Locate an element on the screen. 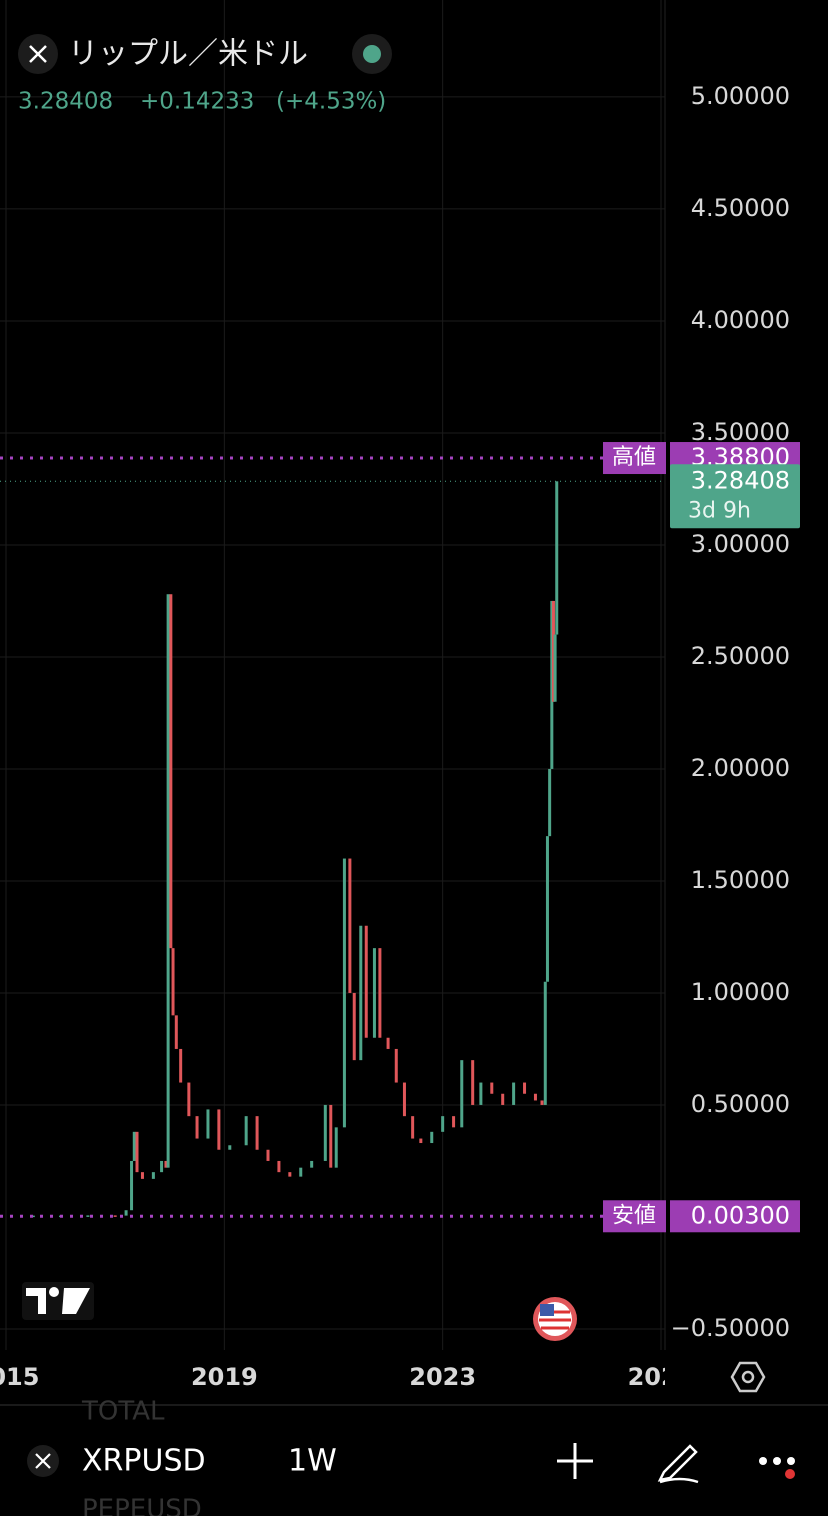 The width and height of the screenshot is (828, 1516). low-name: 安値 is located at coordinates (634, 1215).